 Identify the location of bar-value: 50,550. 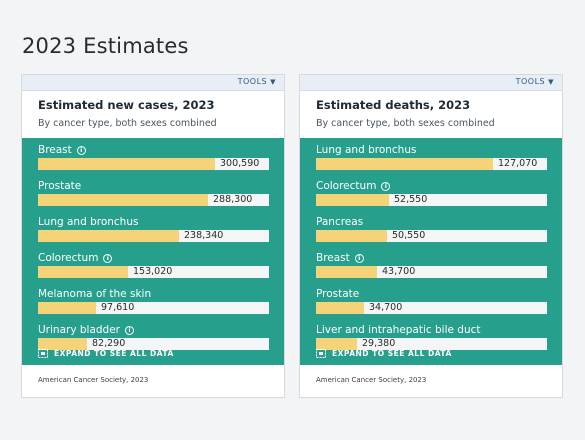
(409, 235).